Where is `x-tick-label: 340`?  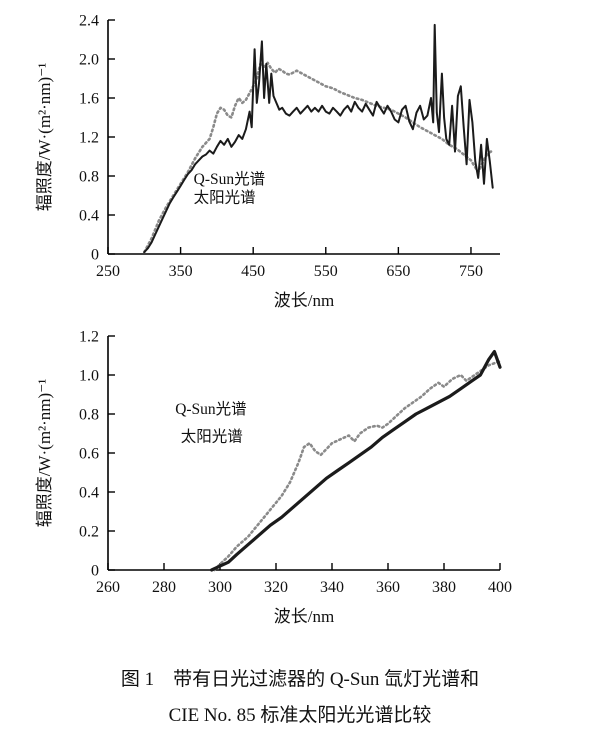
x-tick-label: 340 is located at coordinates (332, 587).